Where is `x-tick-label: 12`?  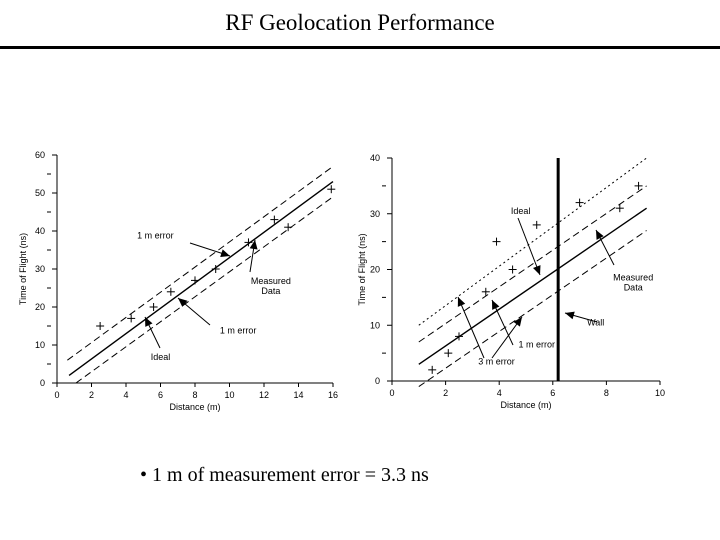 x-tick-label: 12 is located at coordinates (264, 395).